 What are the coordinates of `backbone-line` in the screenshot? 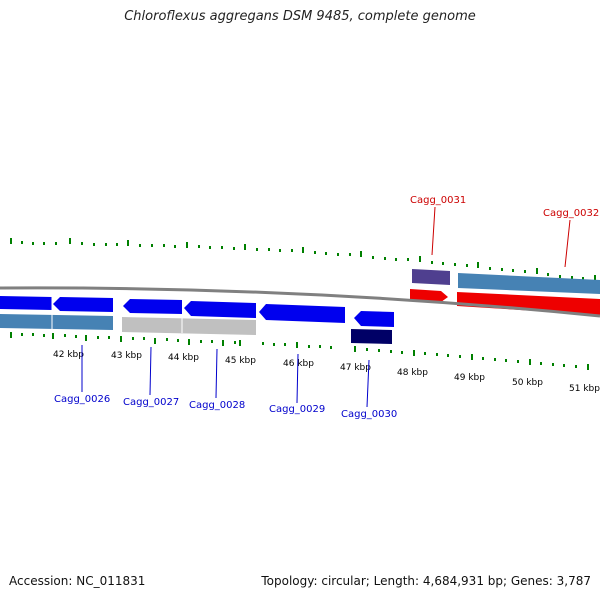 It's located at (300, 302).